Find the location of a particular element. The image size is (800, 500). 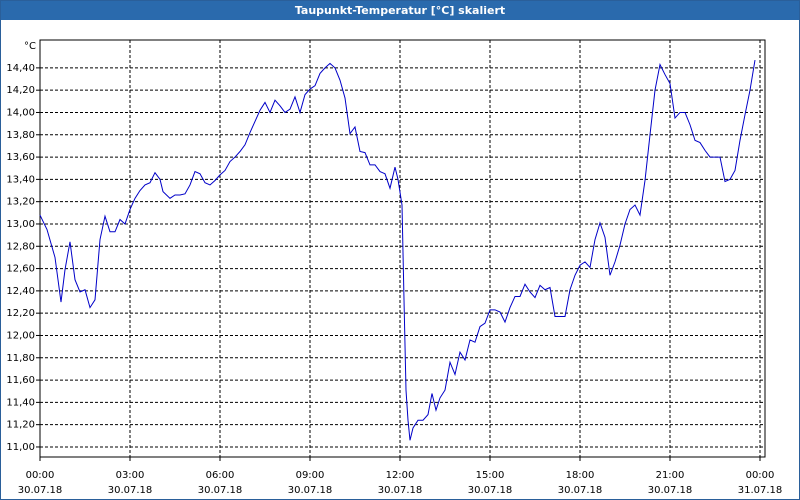

y-tick-label: 12,40 is located at coordinates (20, 291).